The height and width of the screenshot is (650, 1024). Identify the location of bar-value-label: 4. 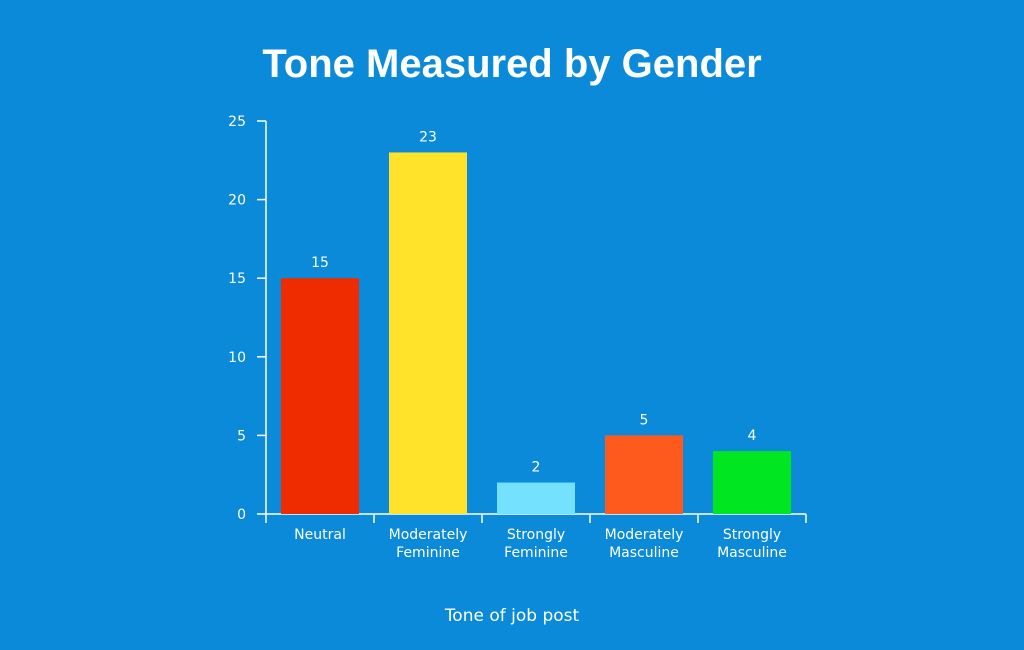
(752, 436).